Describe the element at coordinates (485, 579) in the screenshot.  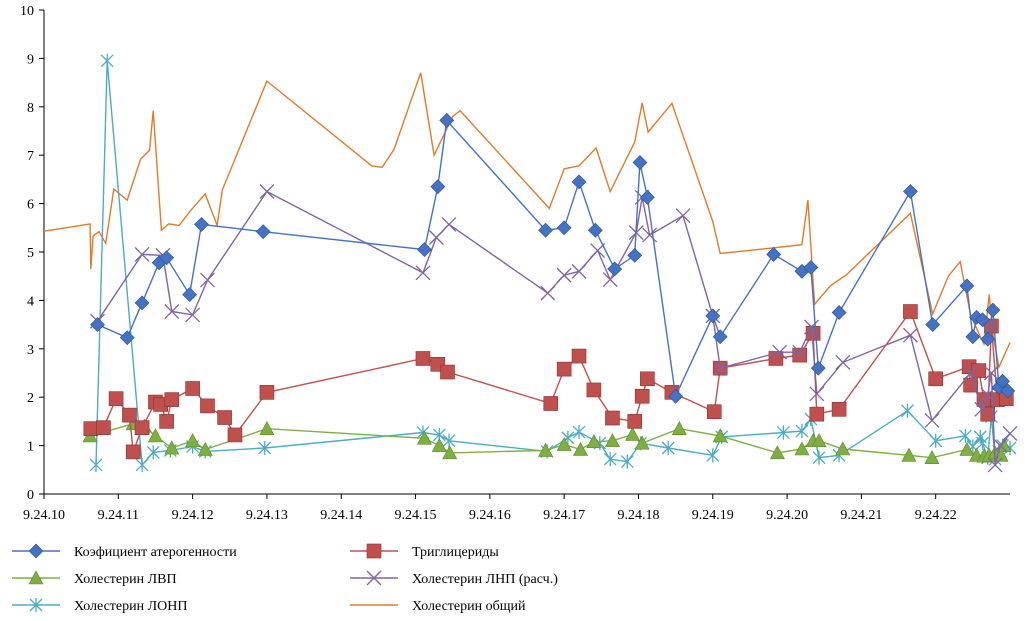
I see `legend-label: Холестерин ЛНП (расч.)` at that location.